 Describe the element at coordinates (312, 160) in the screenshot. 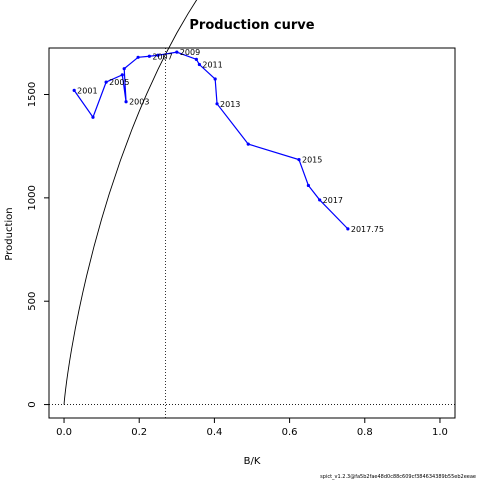

I see `point-label: 2015` at that location.